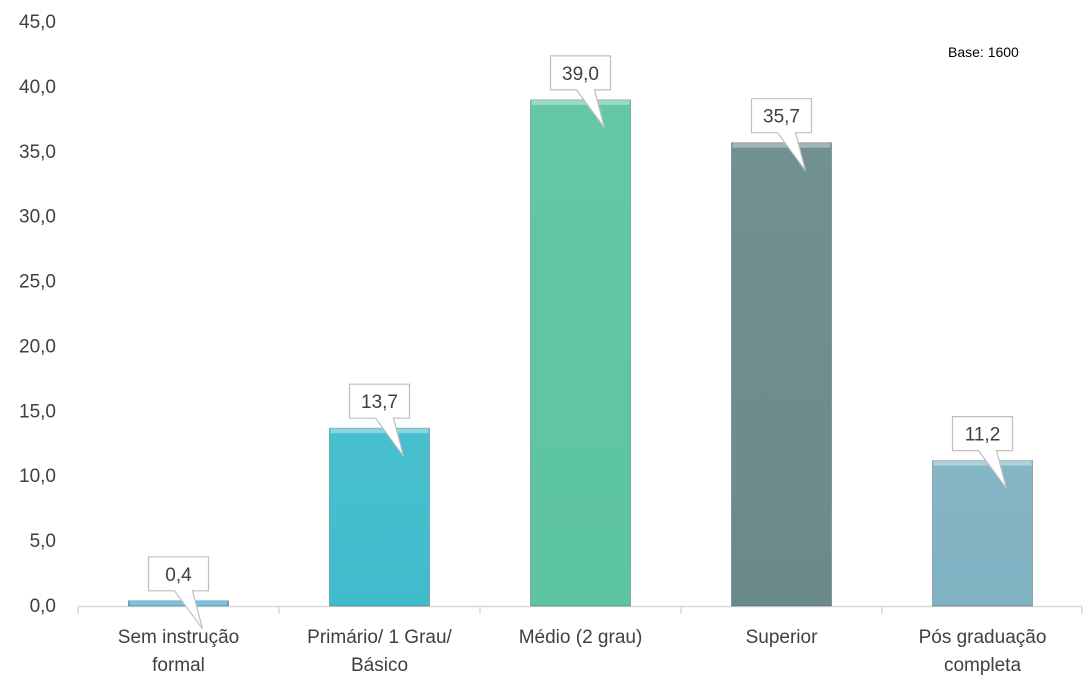 The width and height of the screenshot is (1083, 681). Describe the element at coordinates (178, 637) in the screenshot. I see `x-category-label: Sem instrução` at that location.